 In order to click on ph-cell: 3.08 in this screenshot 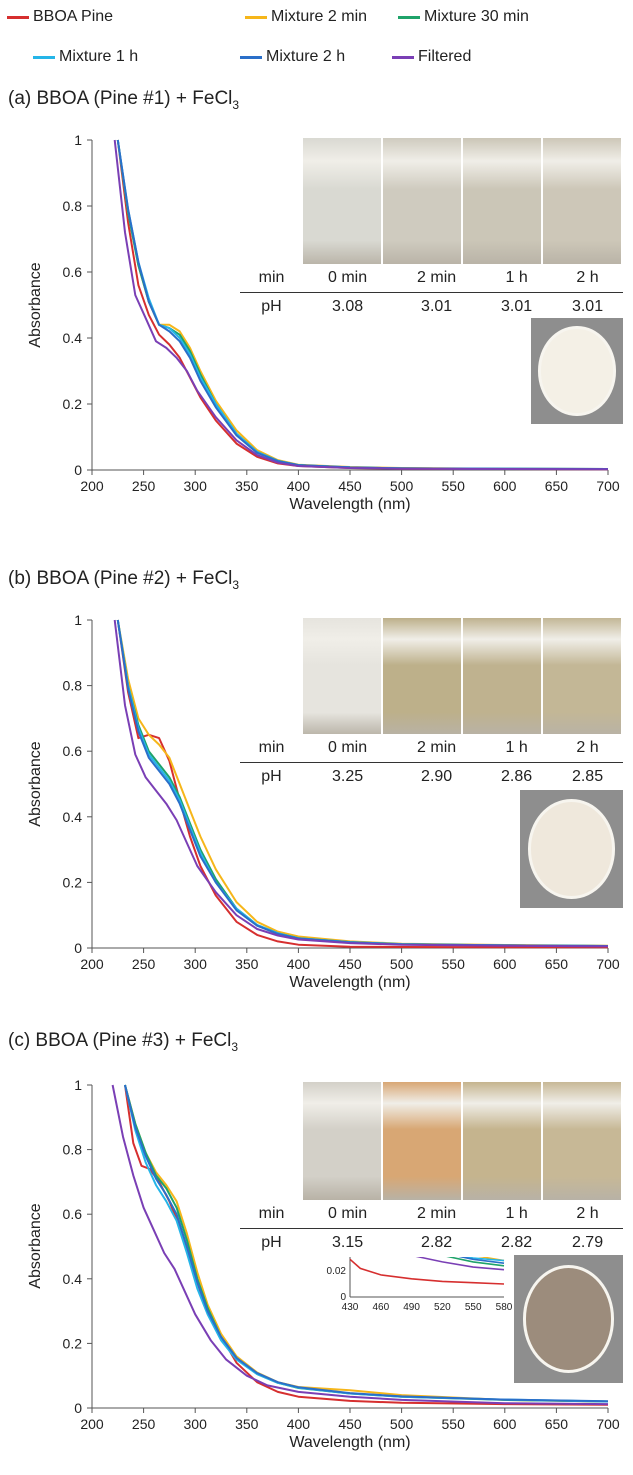, I will do `click(347, 306)`.